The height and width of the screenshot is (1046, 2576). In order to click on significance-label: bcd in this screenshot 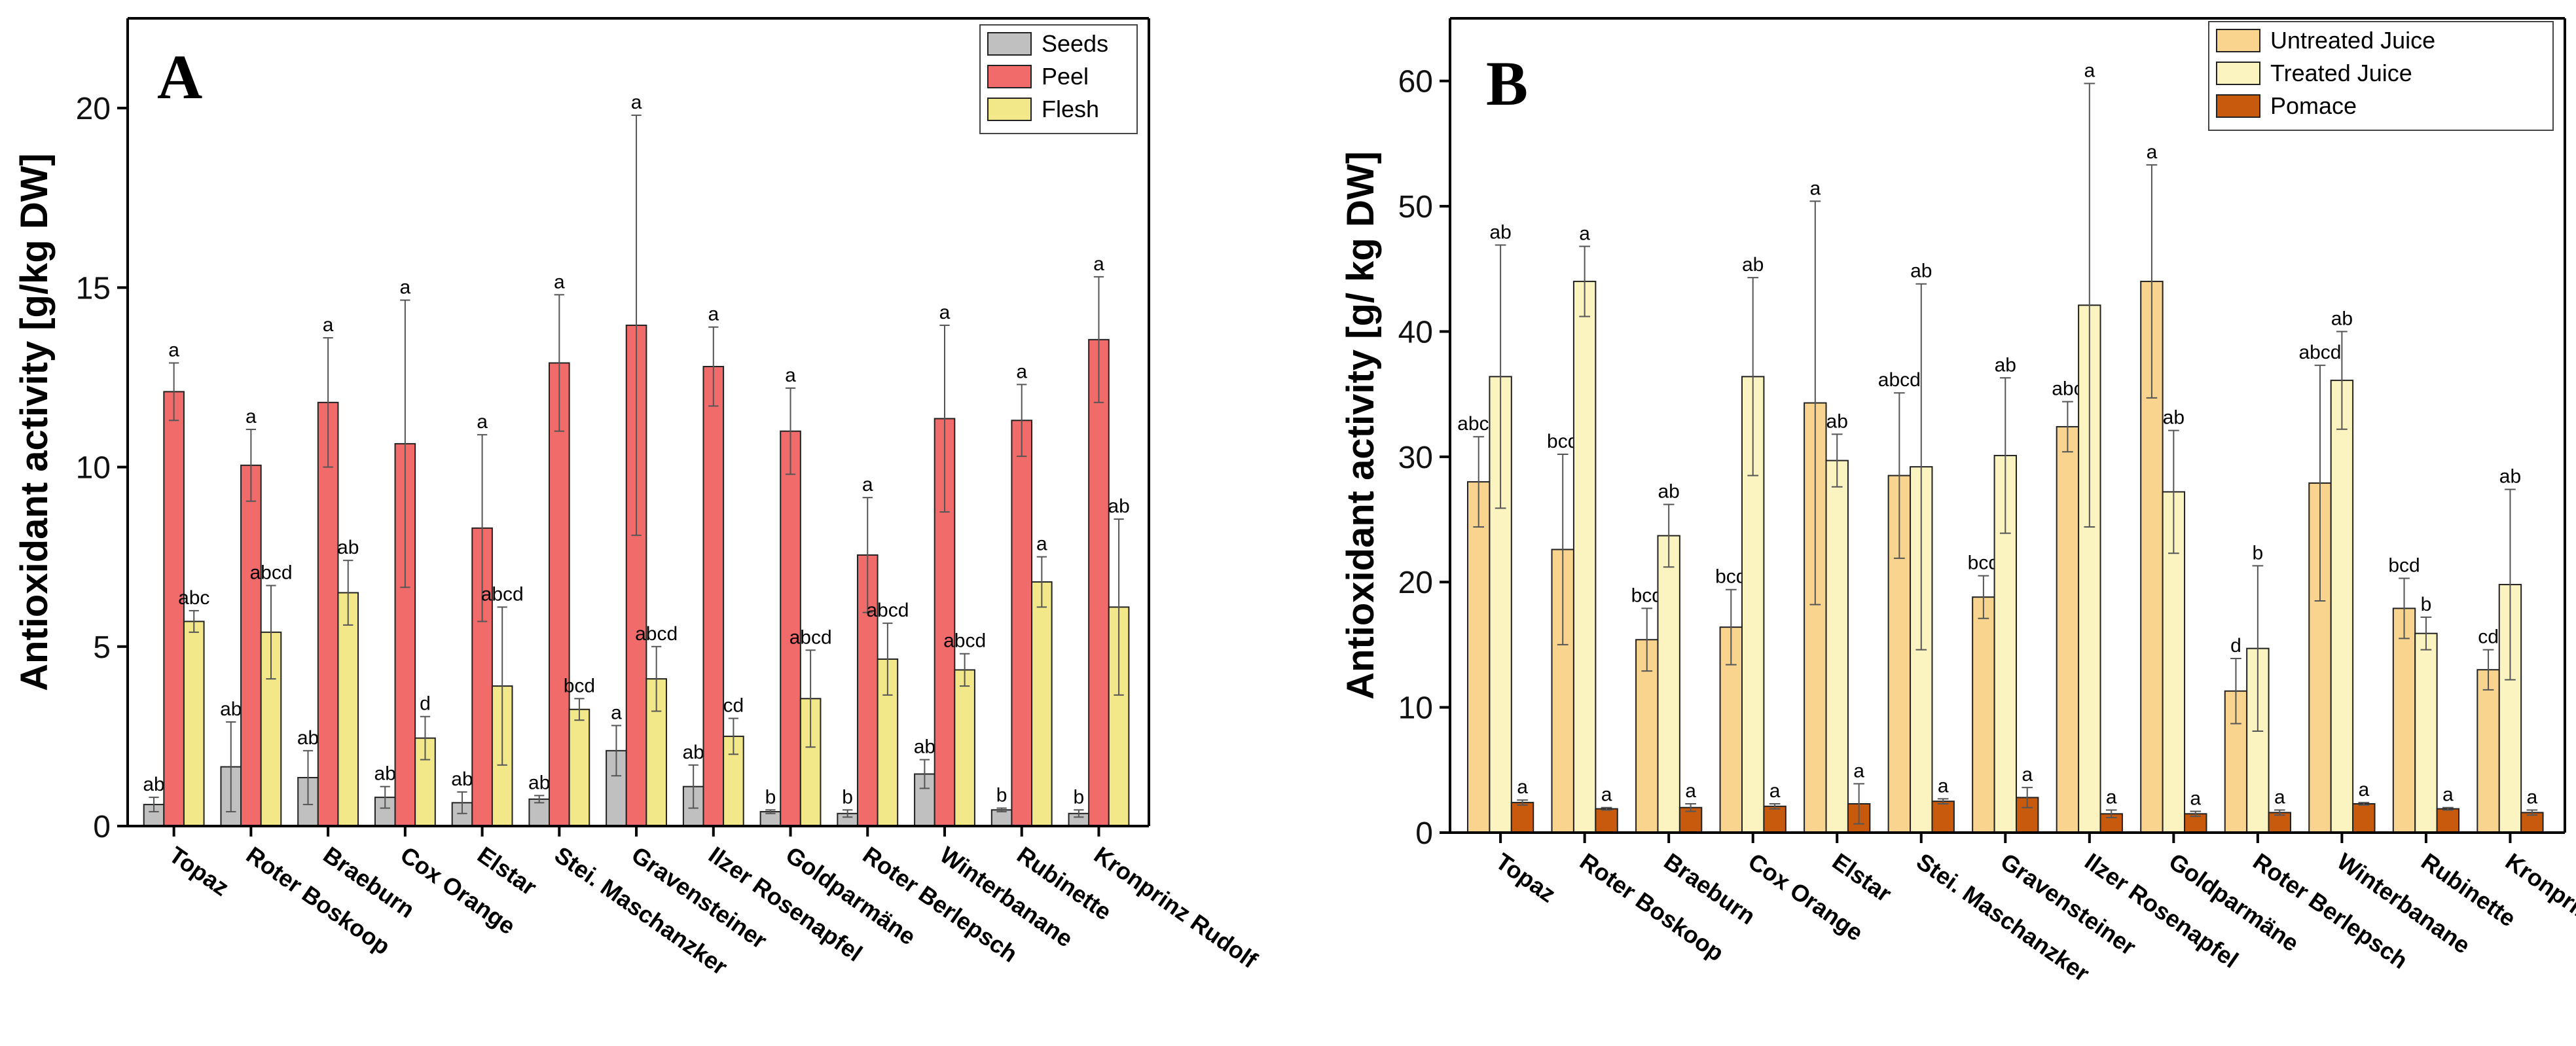, I will do `click(579, 685)`.